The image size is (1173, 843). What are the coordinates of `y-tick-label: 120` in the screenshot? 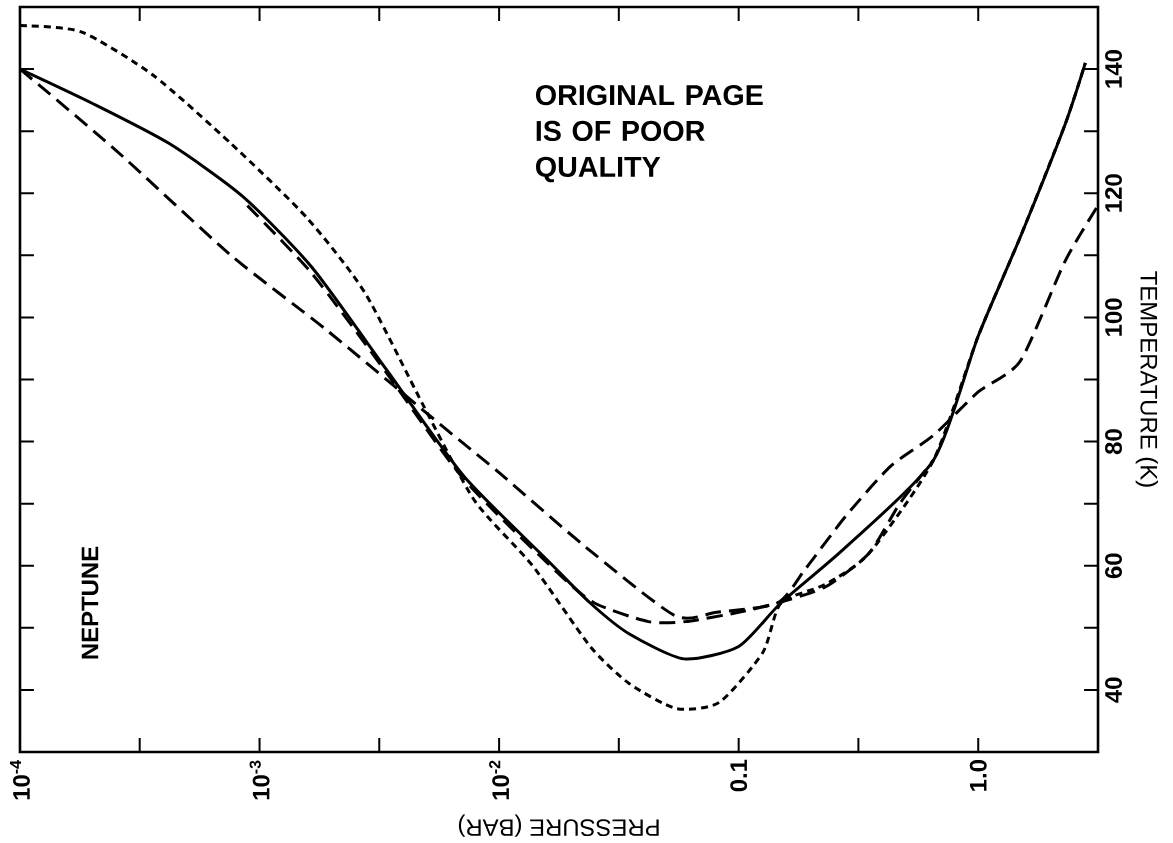 It's located at (1113, 193).